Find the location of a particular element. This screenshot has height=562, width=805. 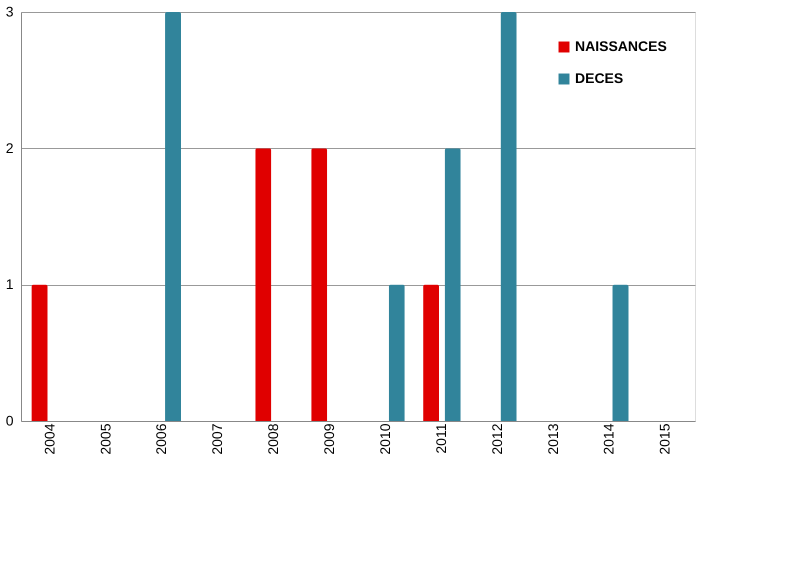

y-tick-label: 3 is located at coordinates (10, 12).